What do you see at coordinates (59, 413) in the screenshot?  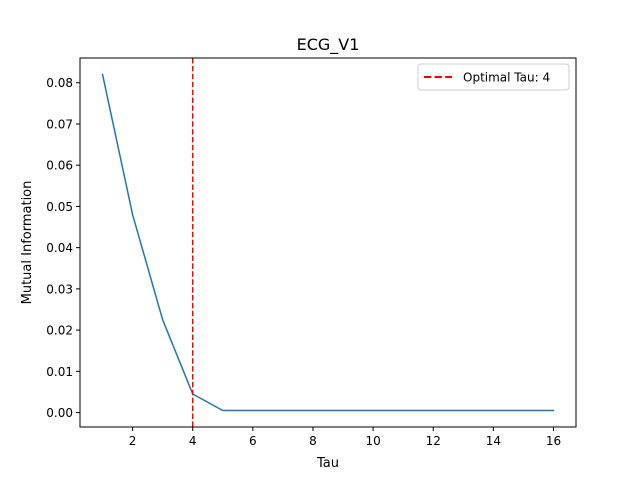 I see `y-tick-label: 0.00` at bounding box center [59, 413].